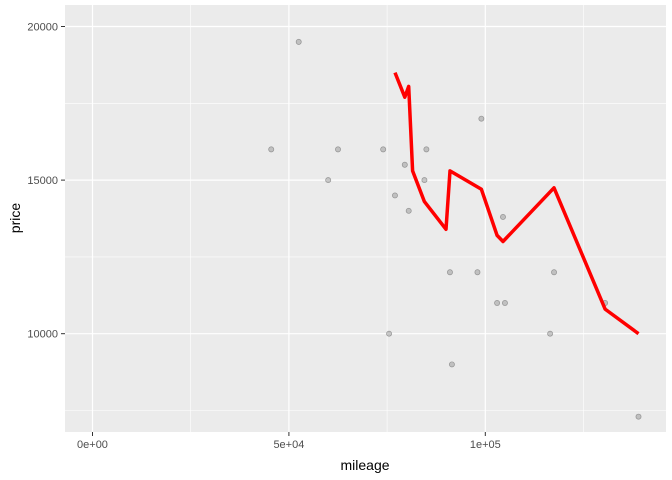 The image size is (672, 480). Describe the element at coordinates (485, 445) in the screenshot. I see `x-tick-label: 1e+05` at that location.